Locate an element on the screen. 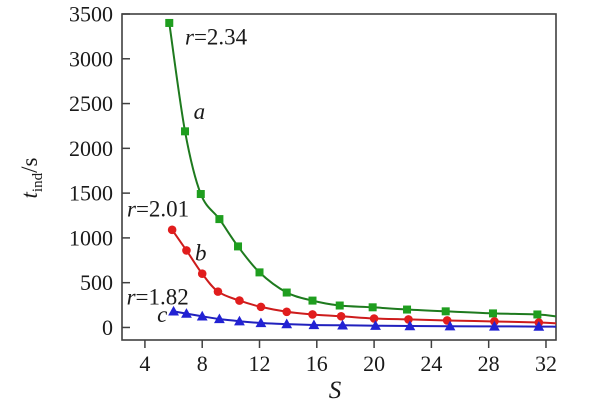 The width and height of the screenshot is (610, 418). curve-label-b: b is located at coordinates (201, 252).